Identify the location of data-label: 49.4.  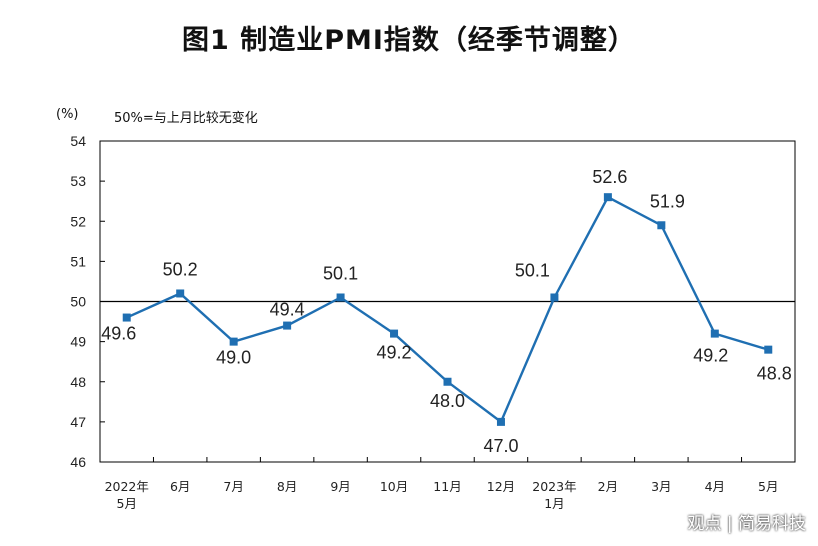
(287, 310).